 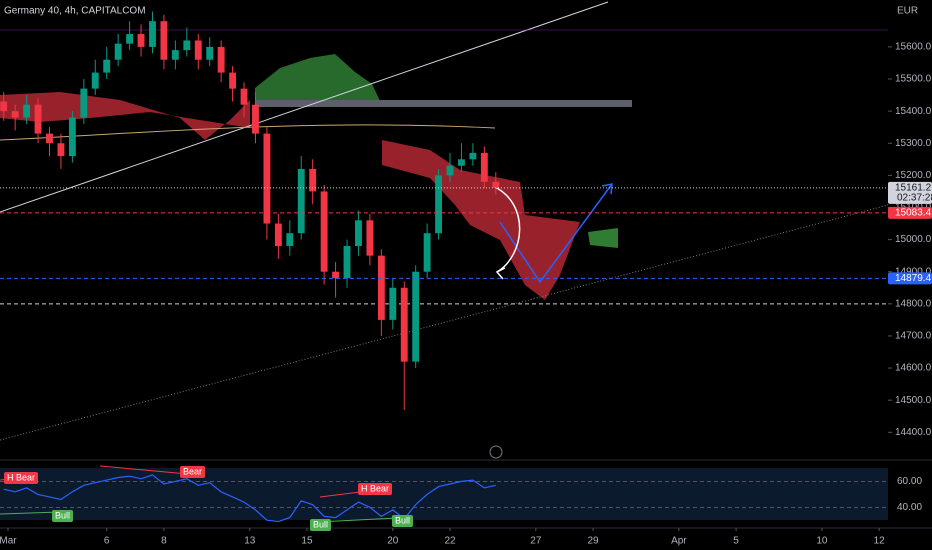 What do you see at coordinates (679, 541) in the screenshot?
I see `x-tick-label: Apr` at bounding box center [679, 541].